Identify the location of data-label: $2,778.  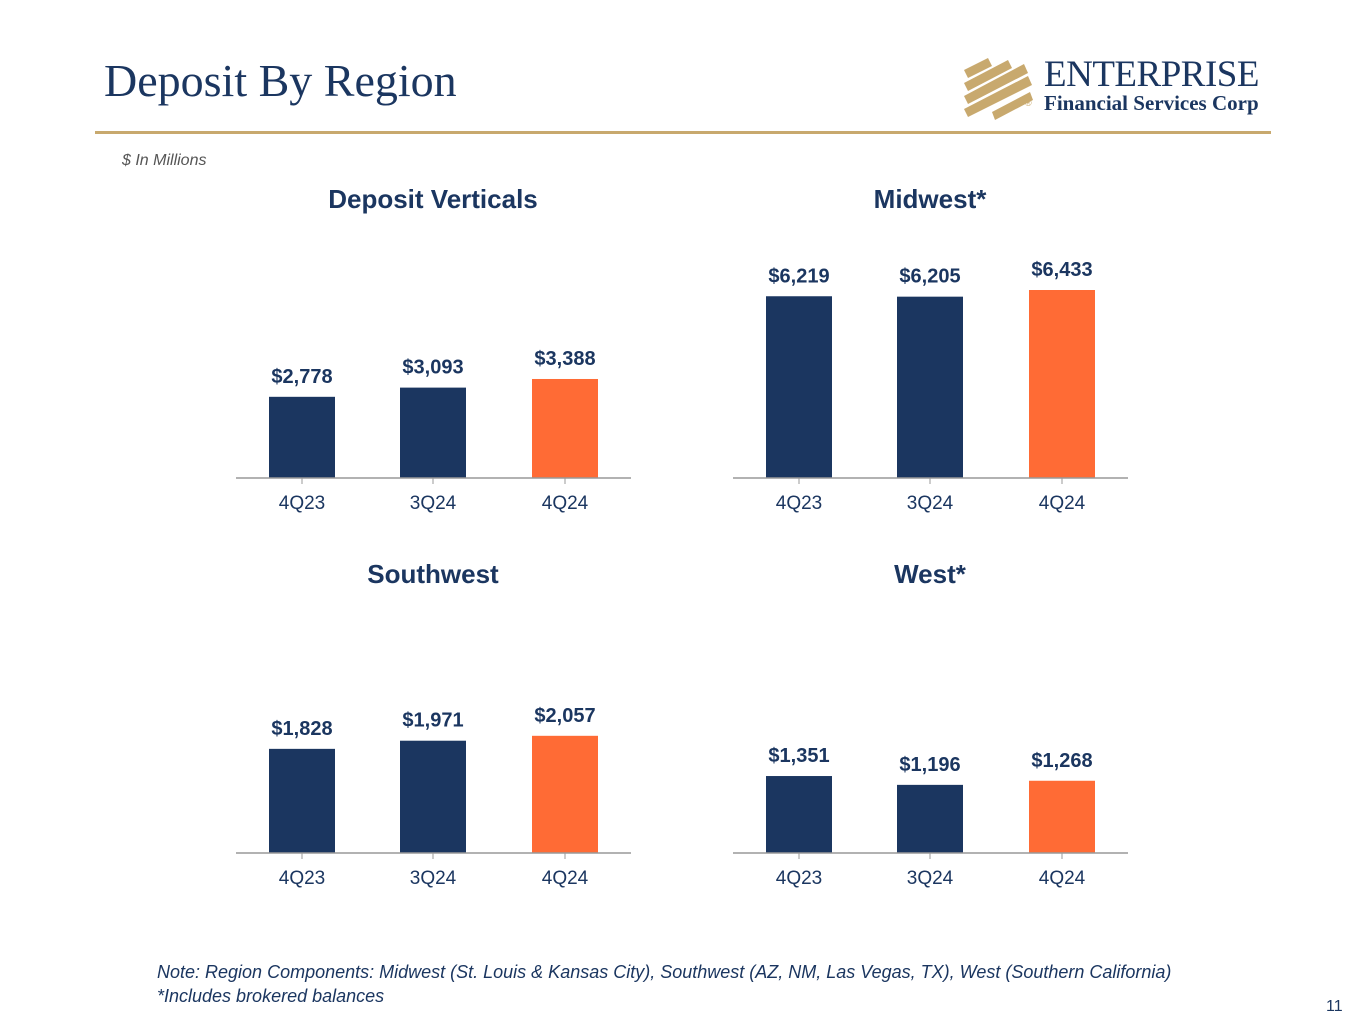
(301, 377).